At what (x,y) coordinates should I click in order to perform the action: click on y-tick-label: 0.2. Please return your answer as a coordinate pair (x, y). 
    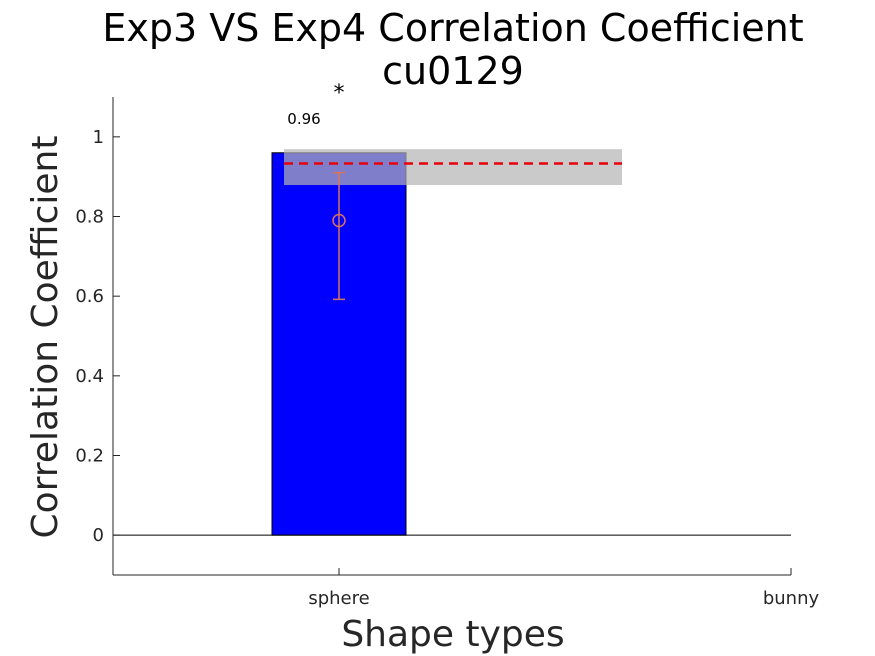
    Looking at the image, I should click on (89, 456).